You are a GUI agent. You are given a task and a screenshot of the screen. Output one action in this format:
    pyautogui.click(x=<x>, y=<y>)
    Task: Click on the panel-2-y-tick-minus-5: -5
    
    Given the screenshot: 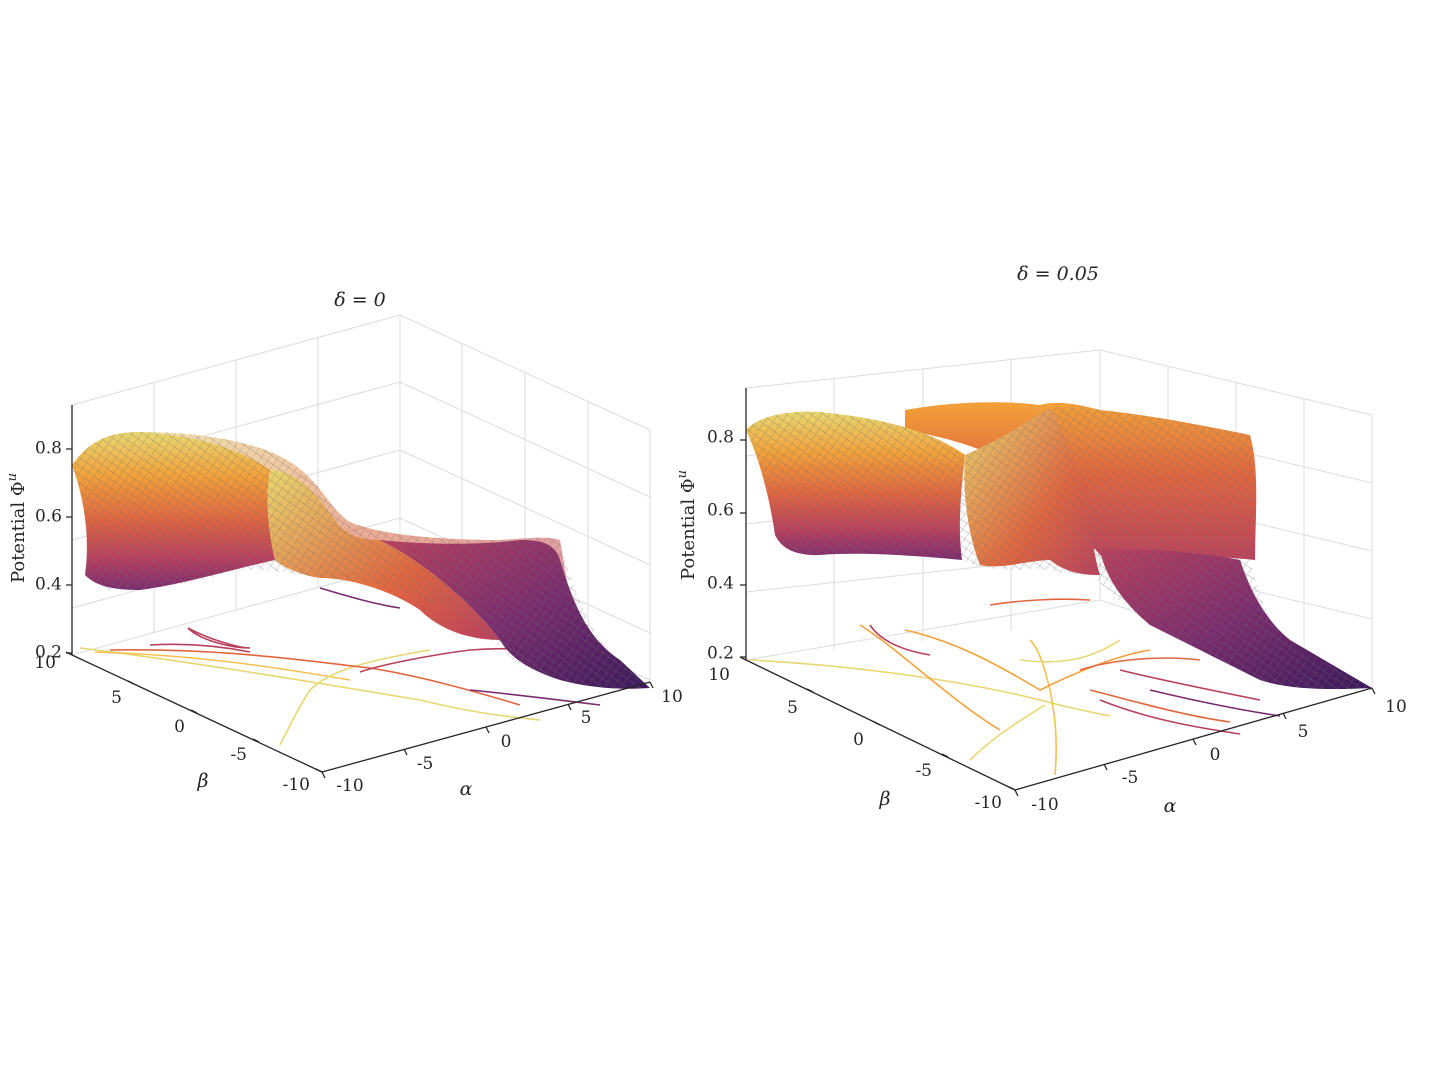 What is the action you would take?
    pyautogui.click(x=923, y=771)
    